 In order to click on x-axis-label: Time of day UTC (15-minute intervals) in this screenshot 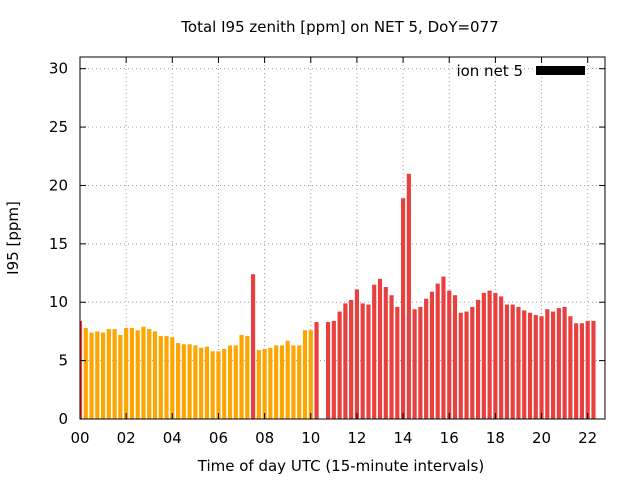, I will do `click(340, 466)`.